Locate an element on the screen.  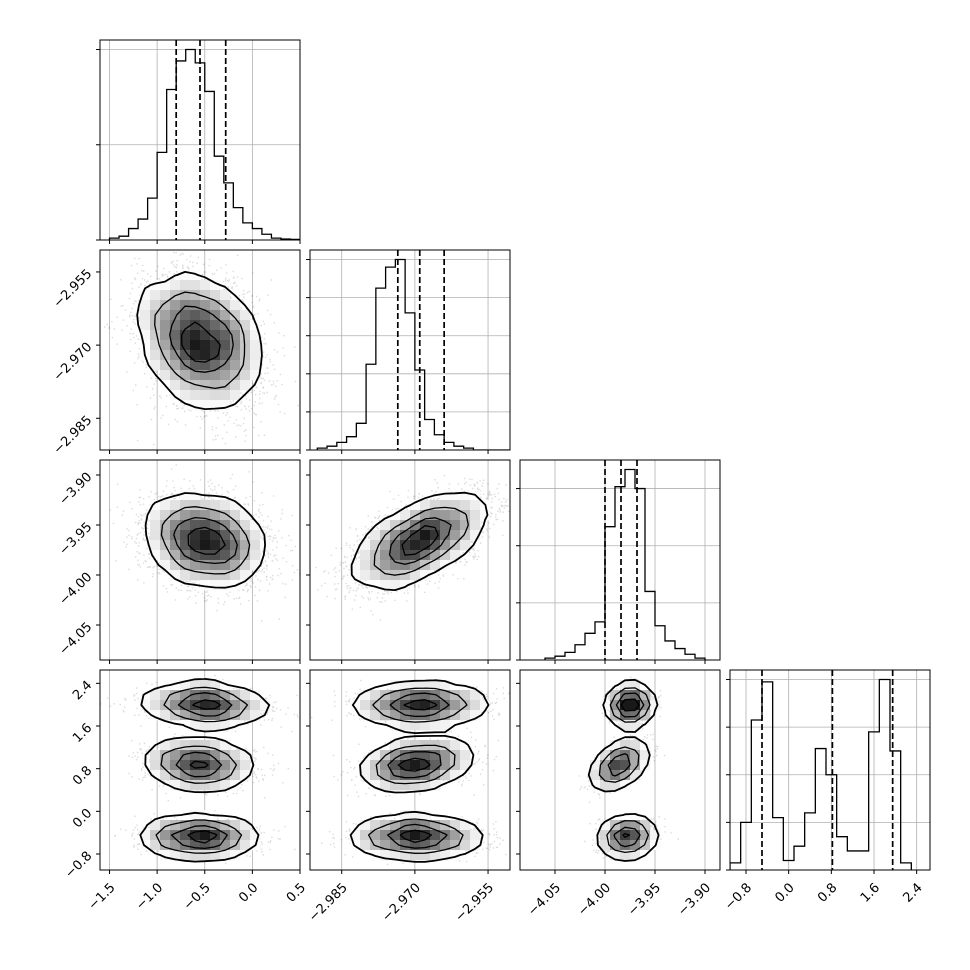
density-fill is located at coordinates (200, 340).